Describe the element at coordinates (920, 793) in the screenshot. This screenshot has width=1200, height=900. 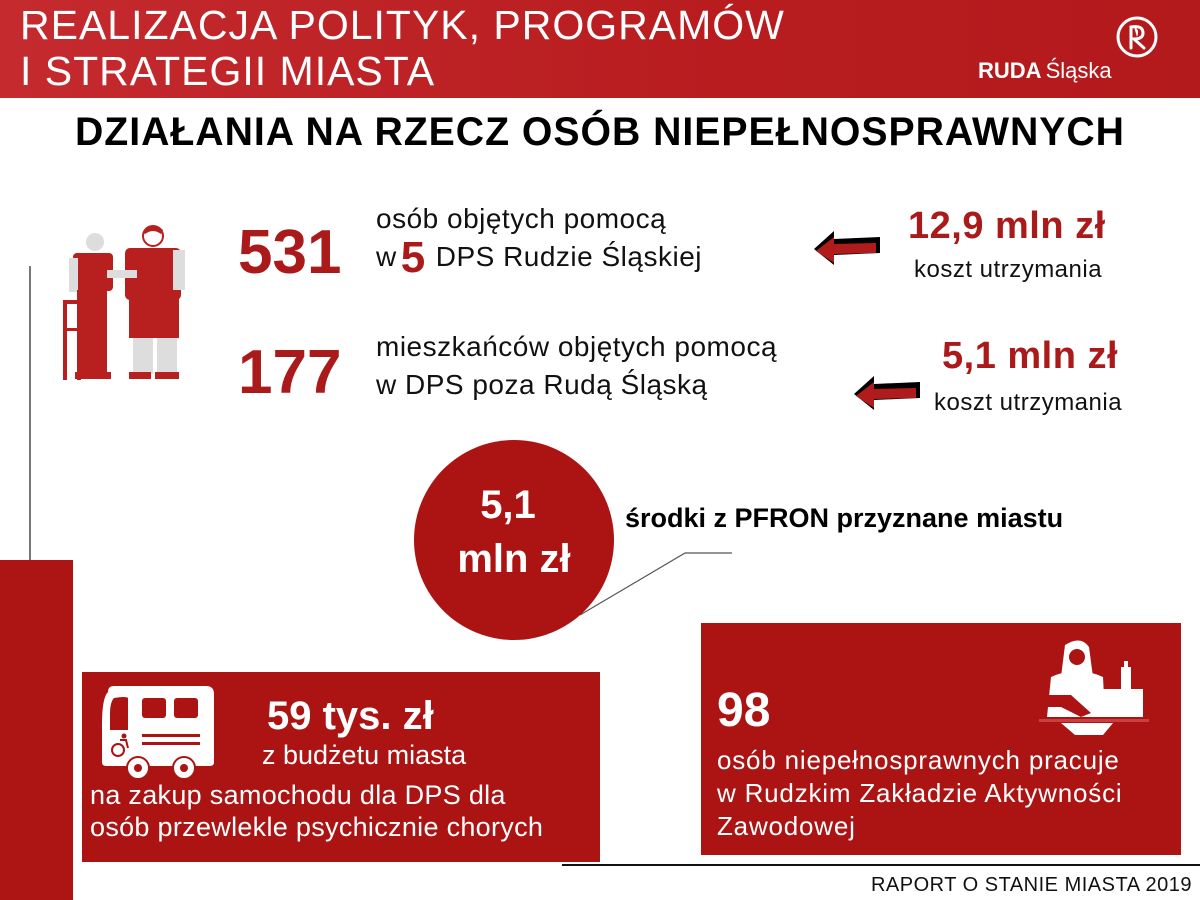
I see `employment-line-2: w Rudzkim Zakładzie Aktywności` at that location.